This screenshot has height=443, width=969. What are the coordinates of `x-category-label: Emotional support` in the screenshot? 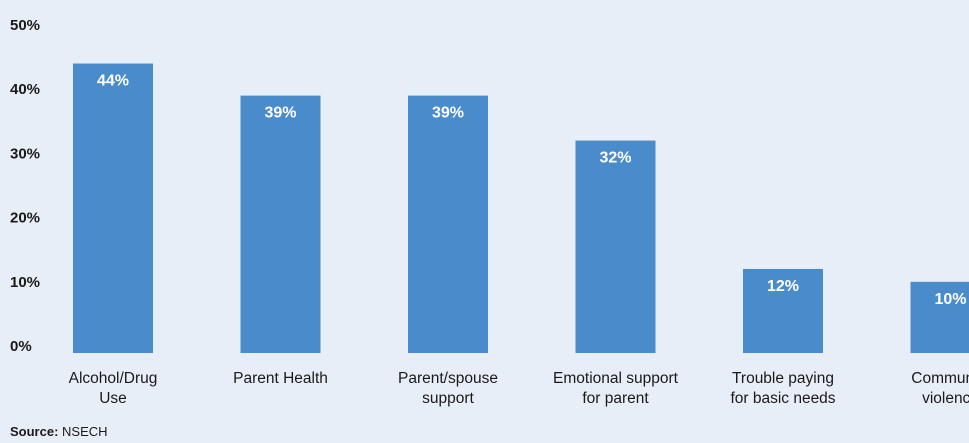 It's located at (616, 378).